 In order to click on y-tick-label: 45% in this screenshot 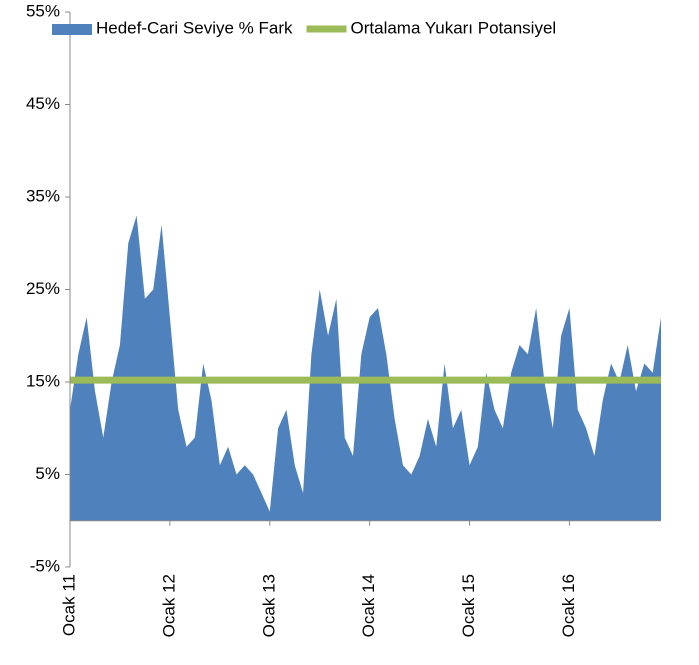, I will do `click(43, 103)`.